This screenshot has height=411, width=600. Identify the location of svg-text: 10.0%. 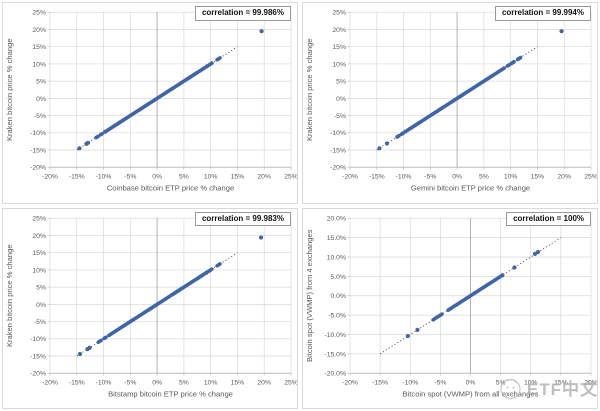
(336, 257).